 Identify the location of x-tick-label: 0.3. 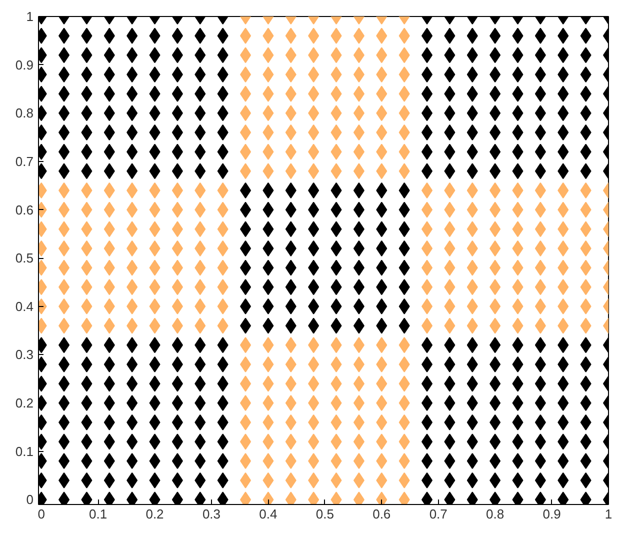
(211, 514).